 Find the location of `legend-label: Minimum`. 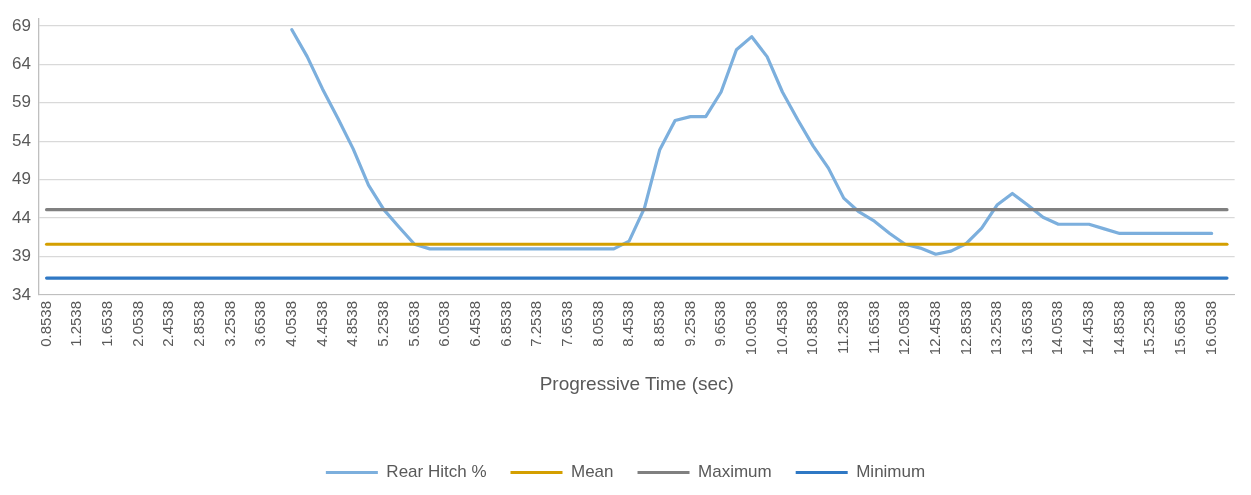

legend-label: Minimum is located at coordinates (891, 472).